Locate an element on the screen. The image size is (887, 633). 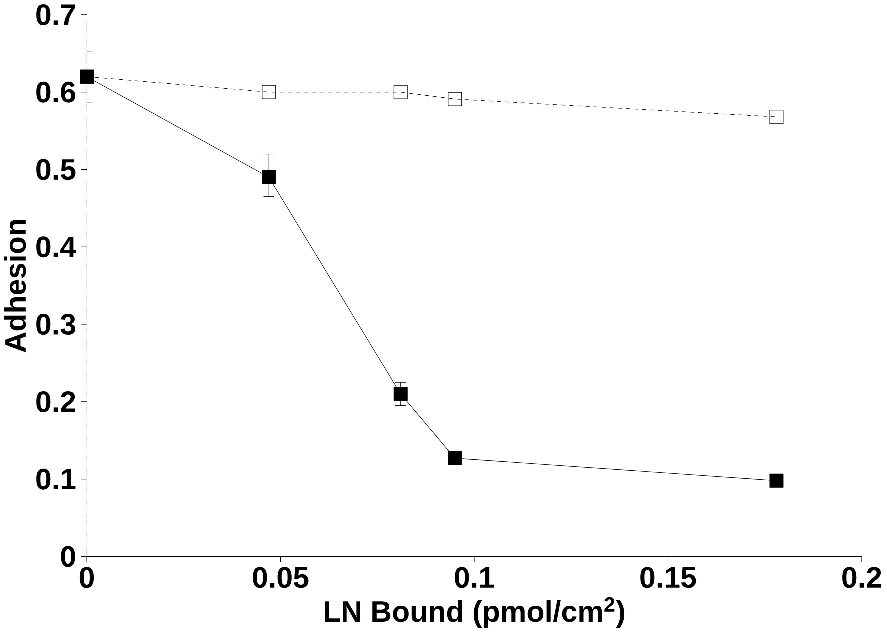
y-tick-label: 0.3 is located at coordinates (56, 325).